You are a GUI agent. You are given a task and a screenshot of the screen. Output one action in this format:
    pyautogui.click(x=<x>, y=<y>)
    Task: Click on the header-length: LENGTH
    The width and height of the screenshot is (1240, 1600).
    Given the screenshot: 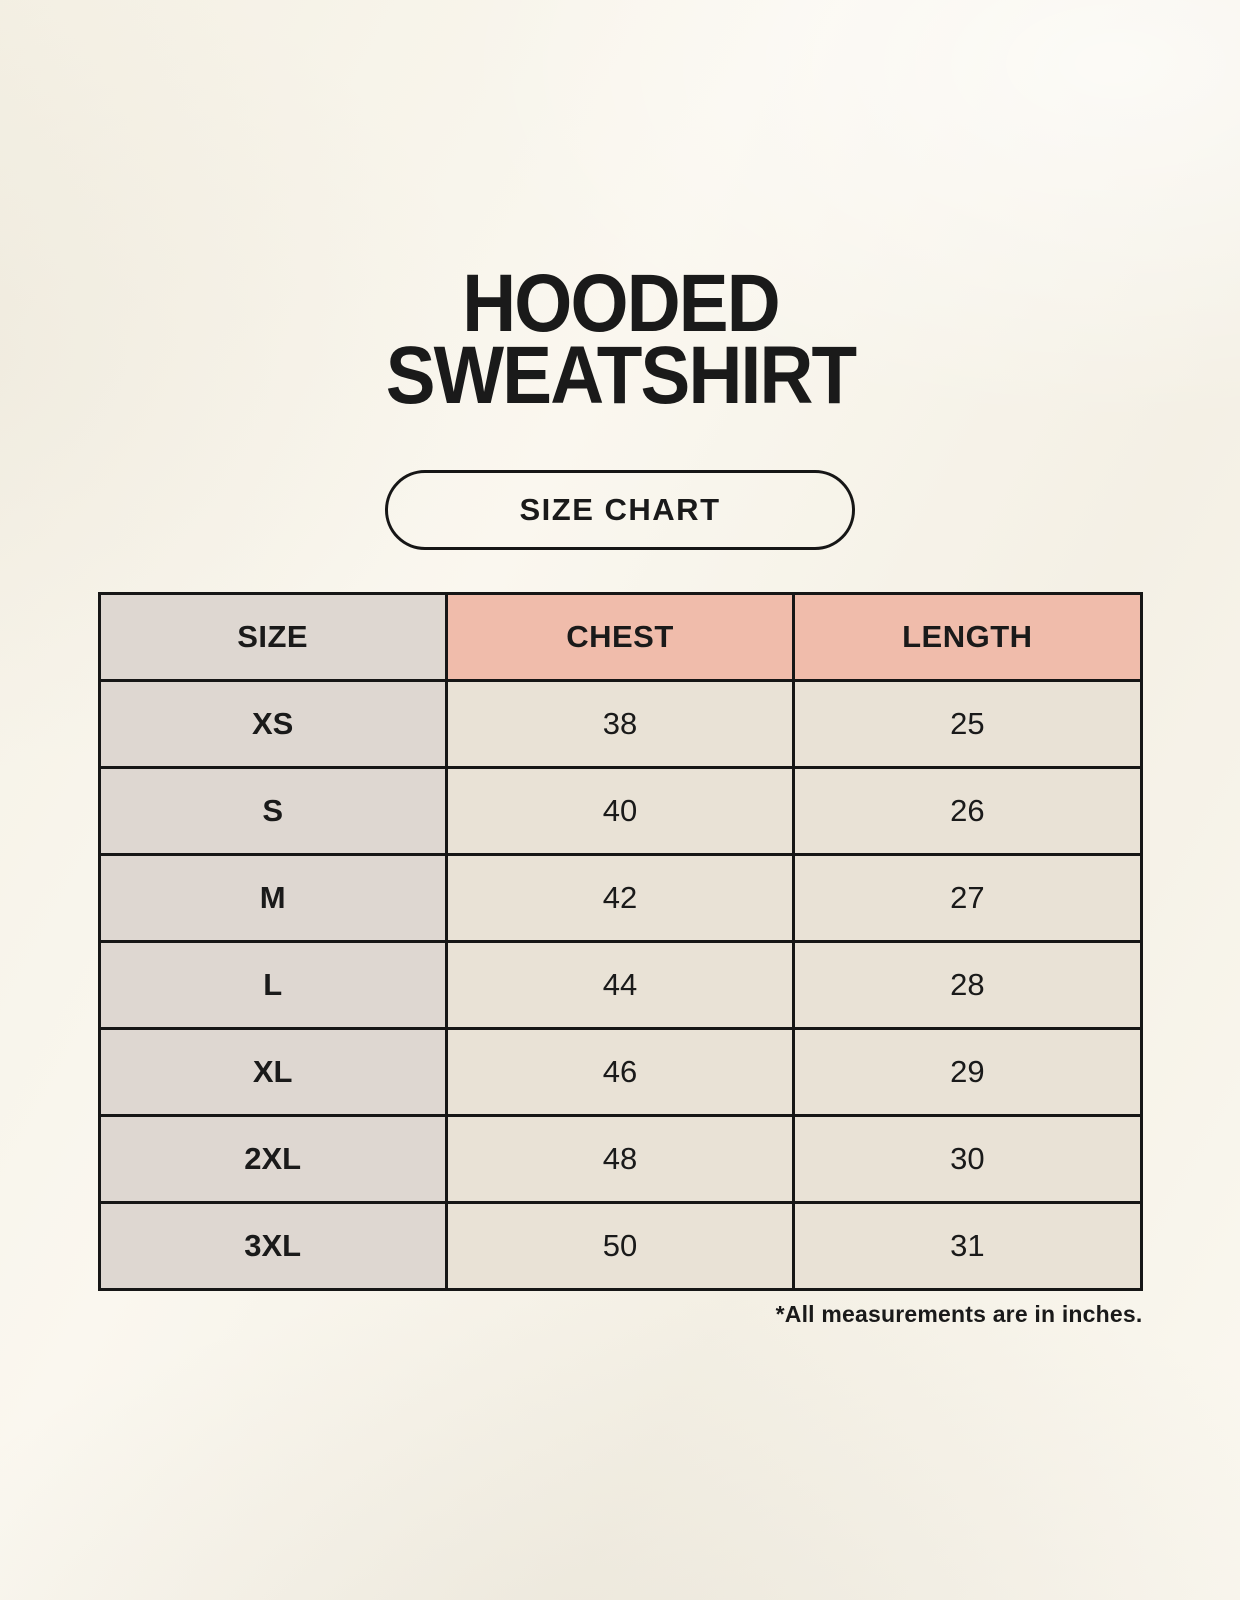 What is the action you would take?
    pyautogui.click(x=967, y=637)
    